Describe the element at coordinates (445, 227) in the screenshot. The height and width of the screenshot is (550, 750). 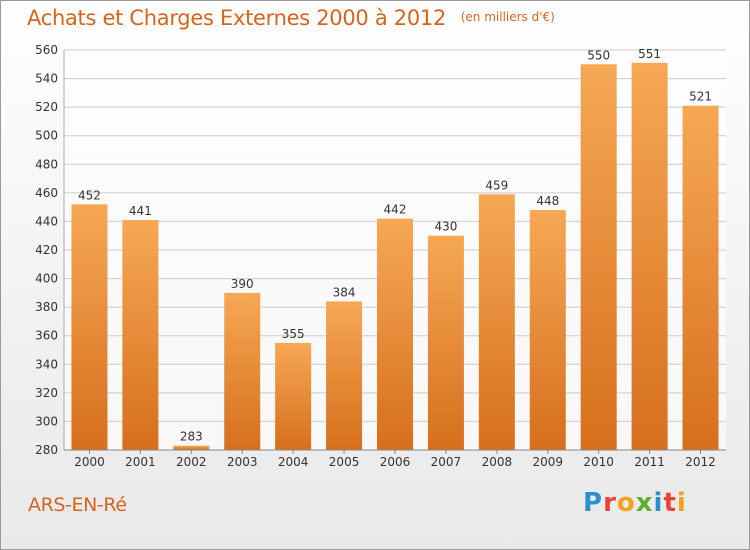
I see `bar-value-label: 430` at that location.